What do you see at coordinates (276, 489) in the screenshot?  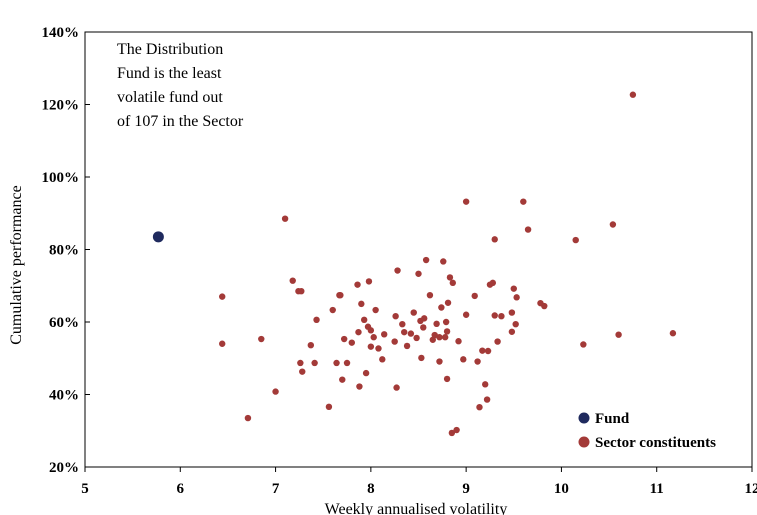 I see `x-tick-label: 7` at bounding box center [276, 489].